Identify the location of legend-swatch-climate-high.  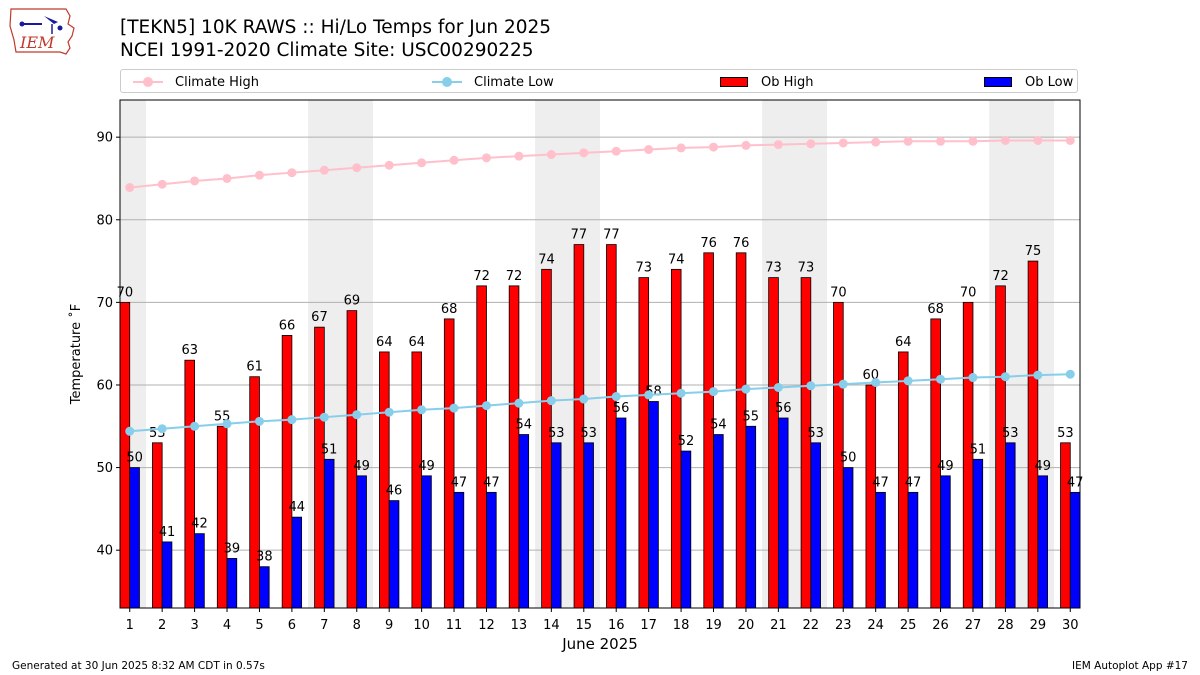
(148, 82).